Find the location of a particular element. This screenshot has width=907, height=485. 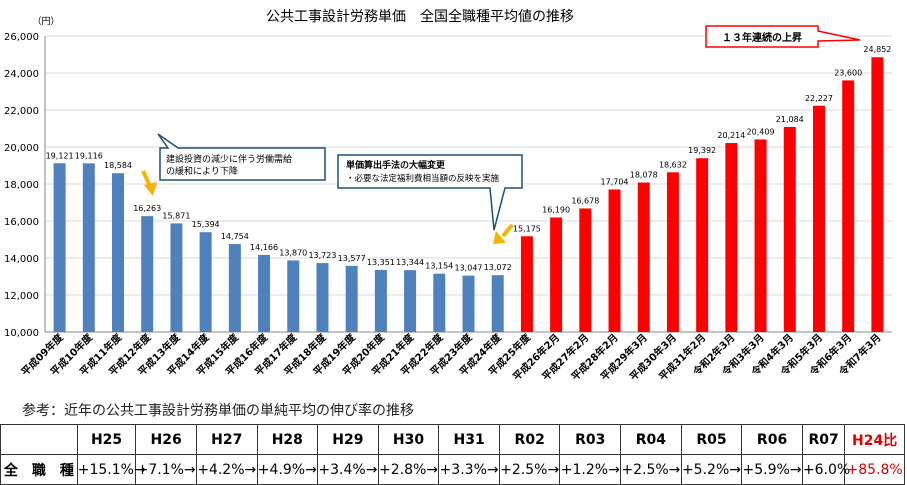

callout-labor-decline-line2: の緩和により下降 is located at coordinates (202, 171).